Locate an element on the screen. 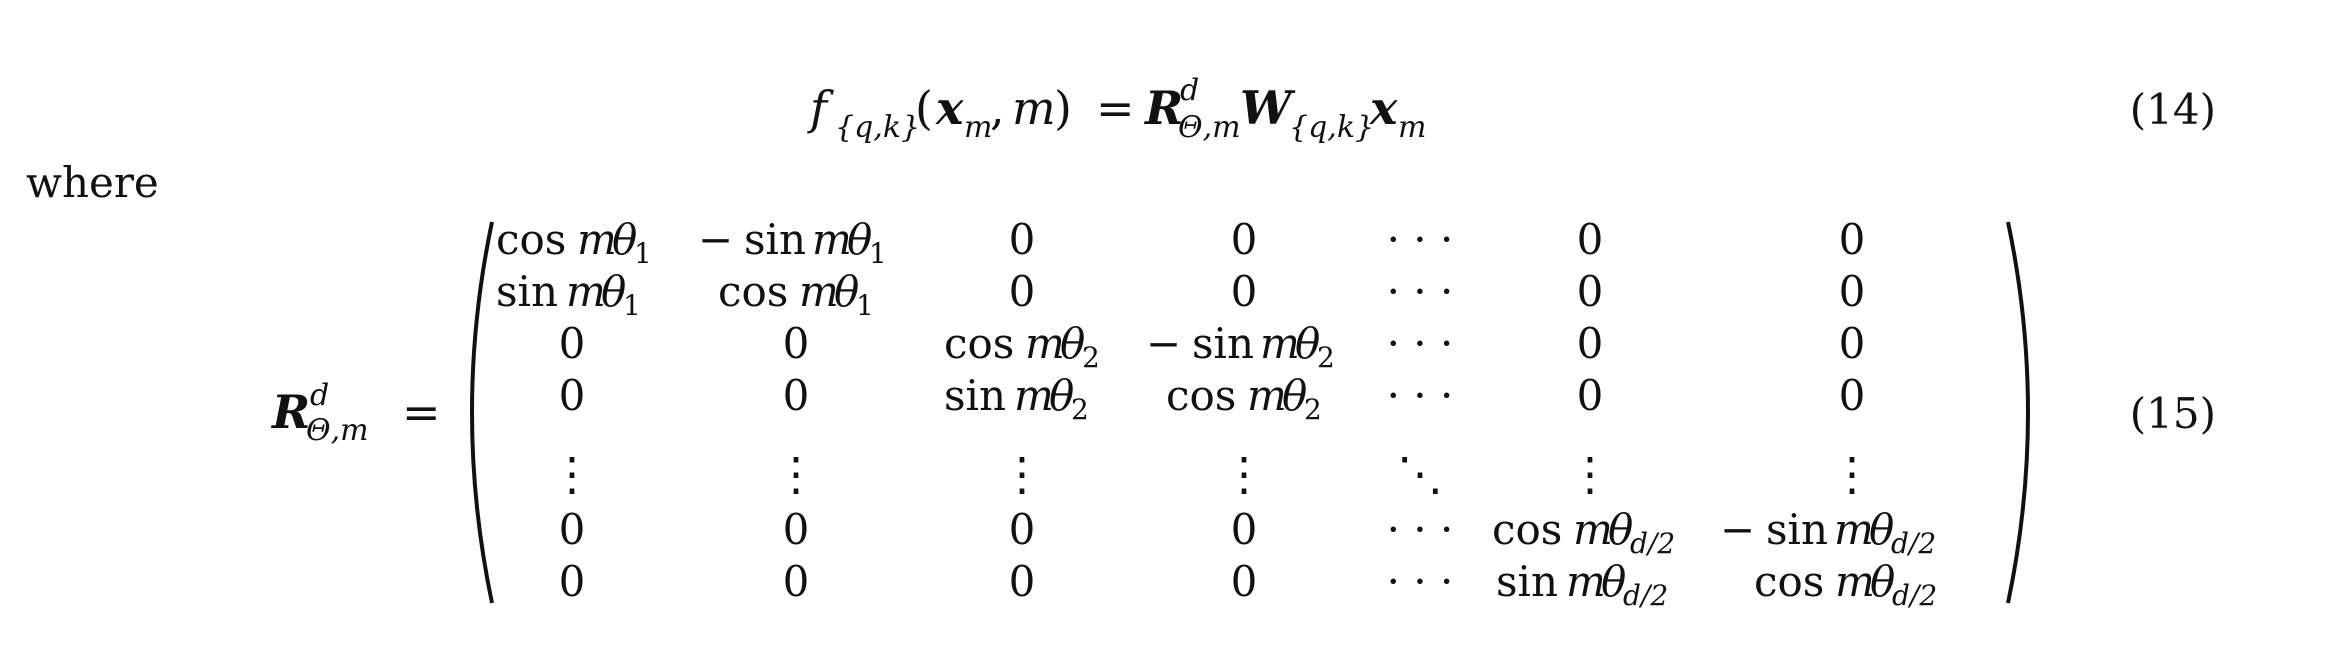 This screenshot has width=2342, height=652. matrix-cell: sin m θ d/2 is located at coordinates (1582, 584).